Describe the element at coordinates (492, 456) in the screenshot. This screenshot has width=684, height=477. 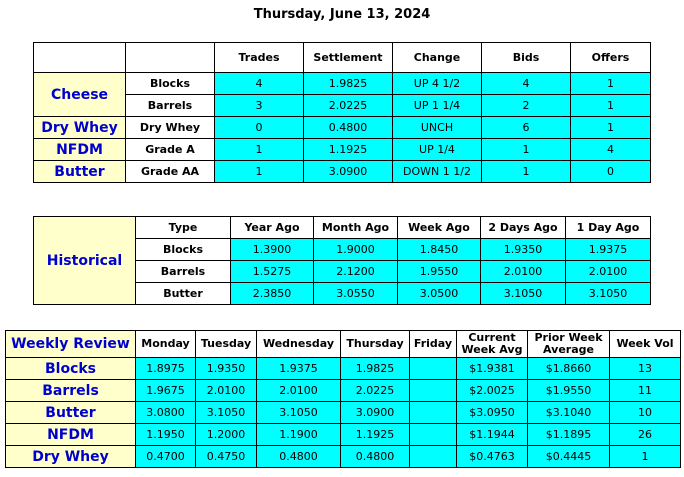
I see `val-cell: $0.4763` at that location.